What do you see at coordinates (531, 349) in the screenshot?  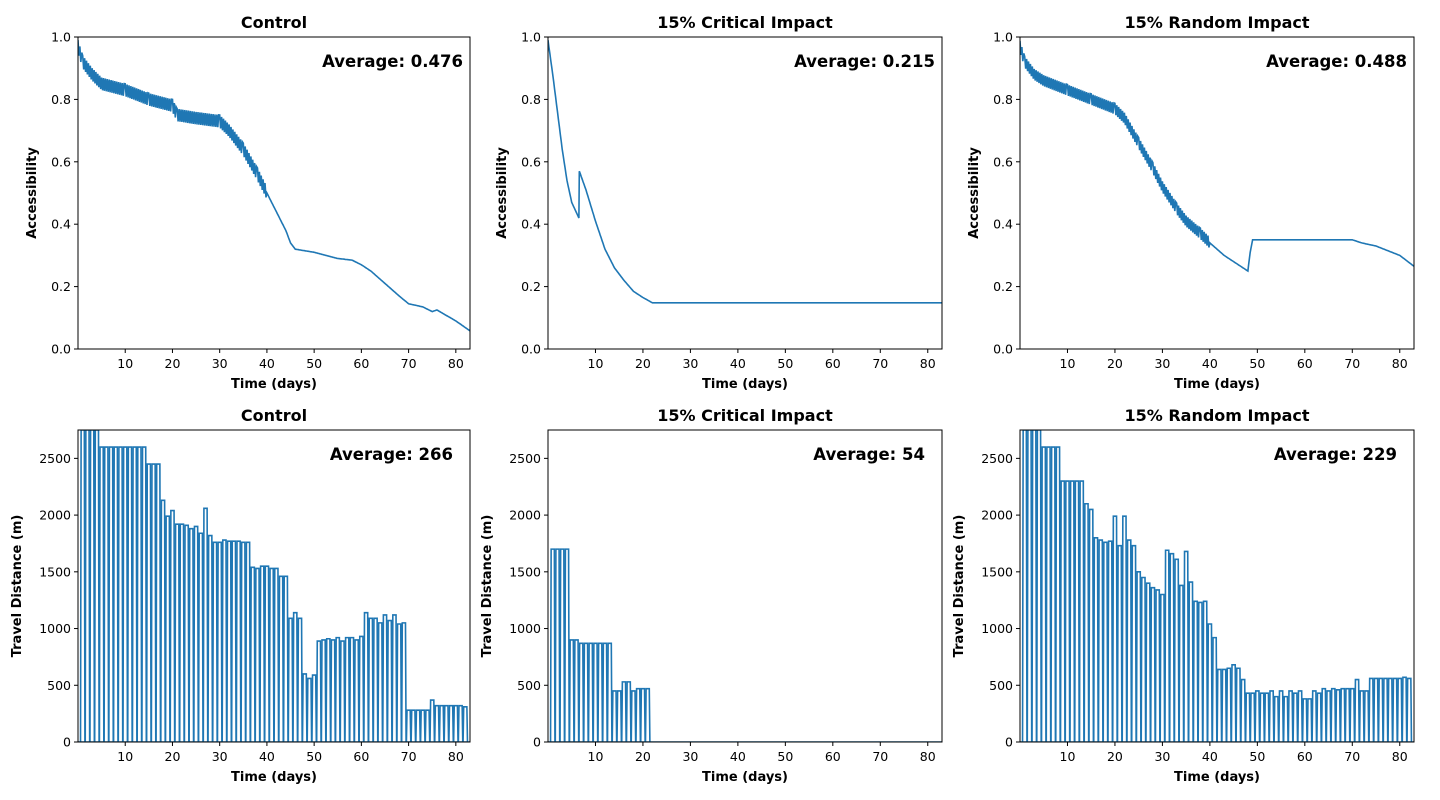 I see `y-tick-label: 0.0` at bounding box center [531, 349].